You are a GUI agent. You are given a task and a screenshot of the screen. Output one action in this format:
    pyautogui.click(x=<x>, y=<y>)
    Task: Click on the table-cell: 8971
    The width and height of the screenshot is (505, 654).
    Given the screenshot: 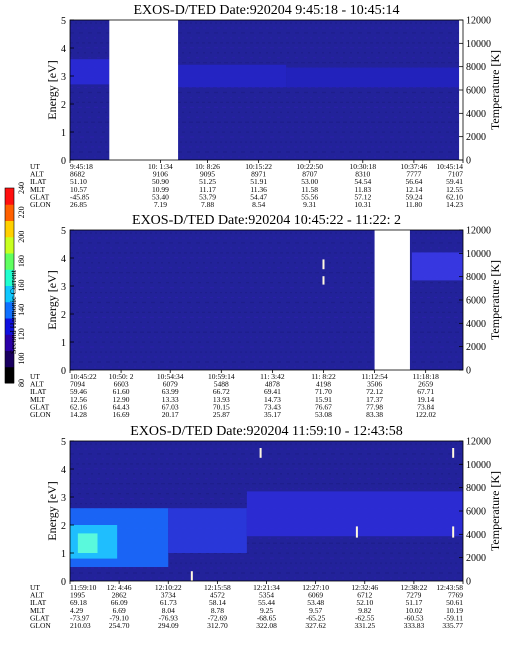 What is the action you would take?
    pyautogui.click(x=258, y=174)
    